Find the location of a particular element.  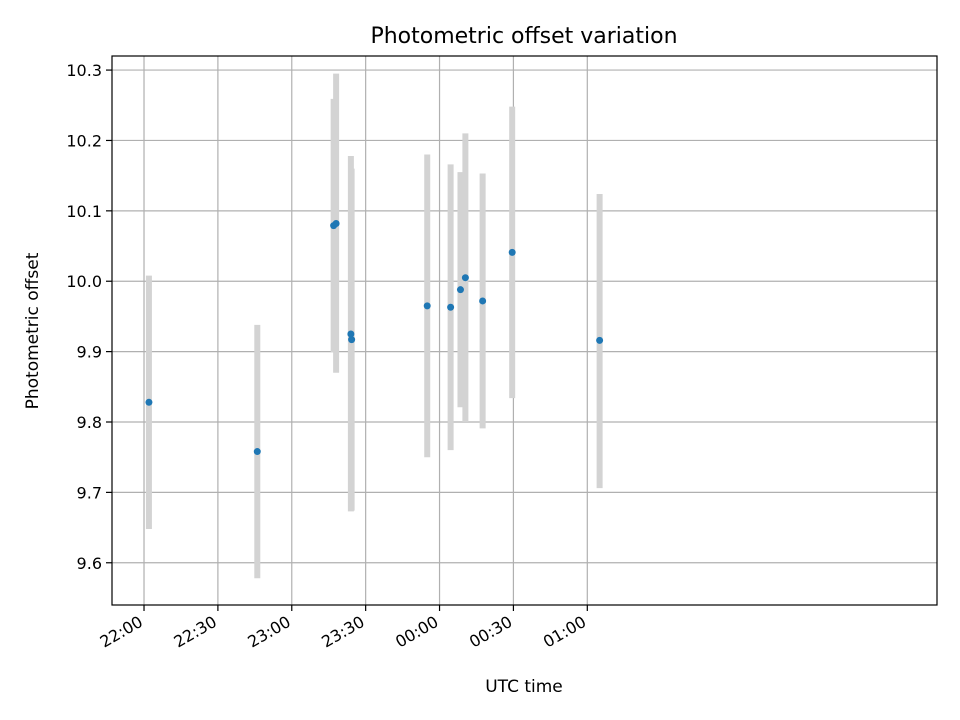

y-axis-ticks: 9.6 9.7 9.8 9.9 10.0 10.1 10.2 10.3 is located at coordinates (89, 317).